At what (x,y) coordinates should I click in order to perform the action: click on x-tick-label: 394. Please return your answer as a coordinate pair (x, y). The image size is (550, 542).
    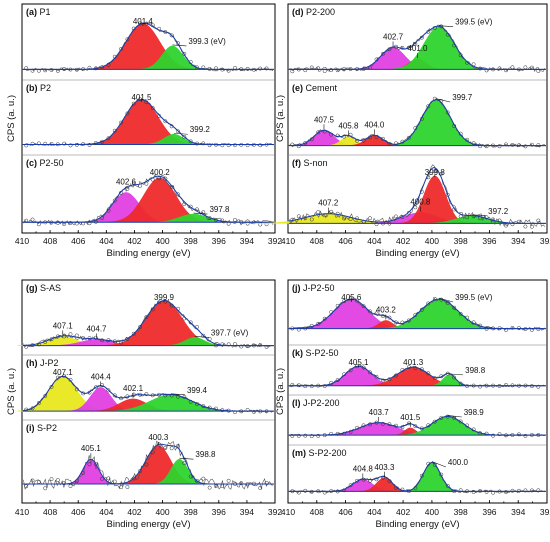
    Looking at the image, I should click on (247, 241).